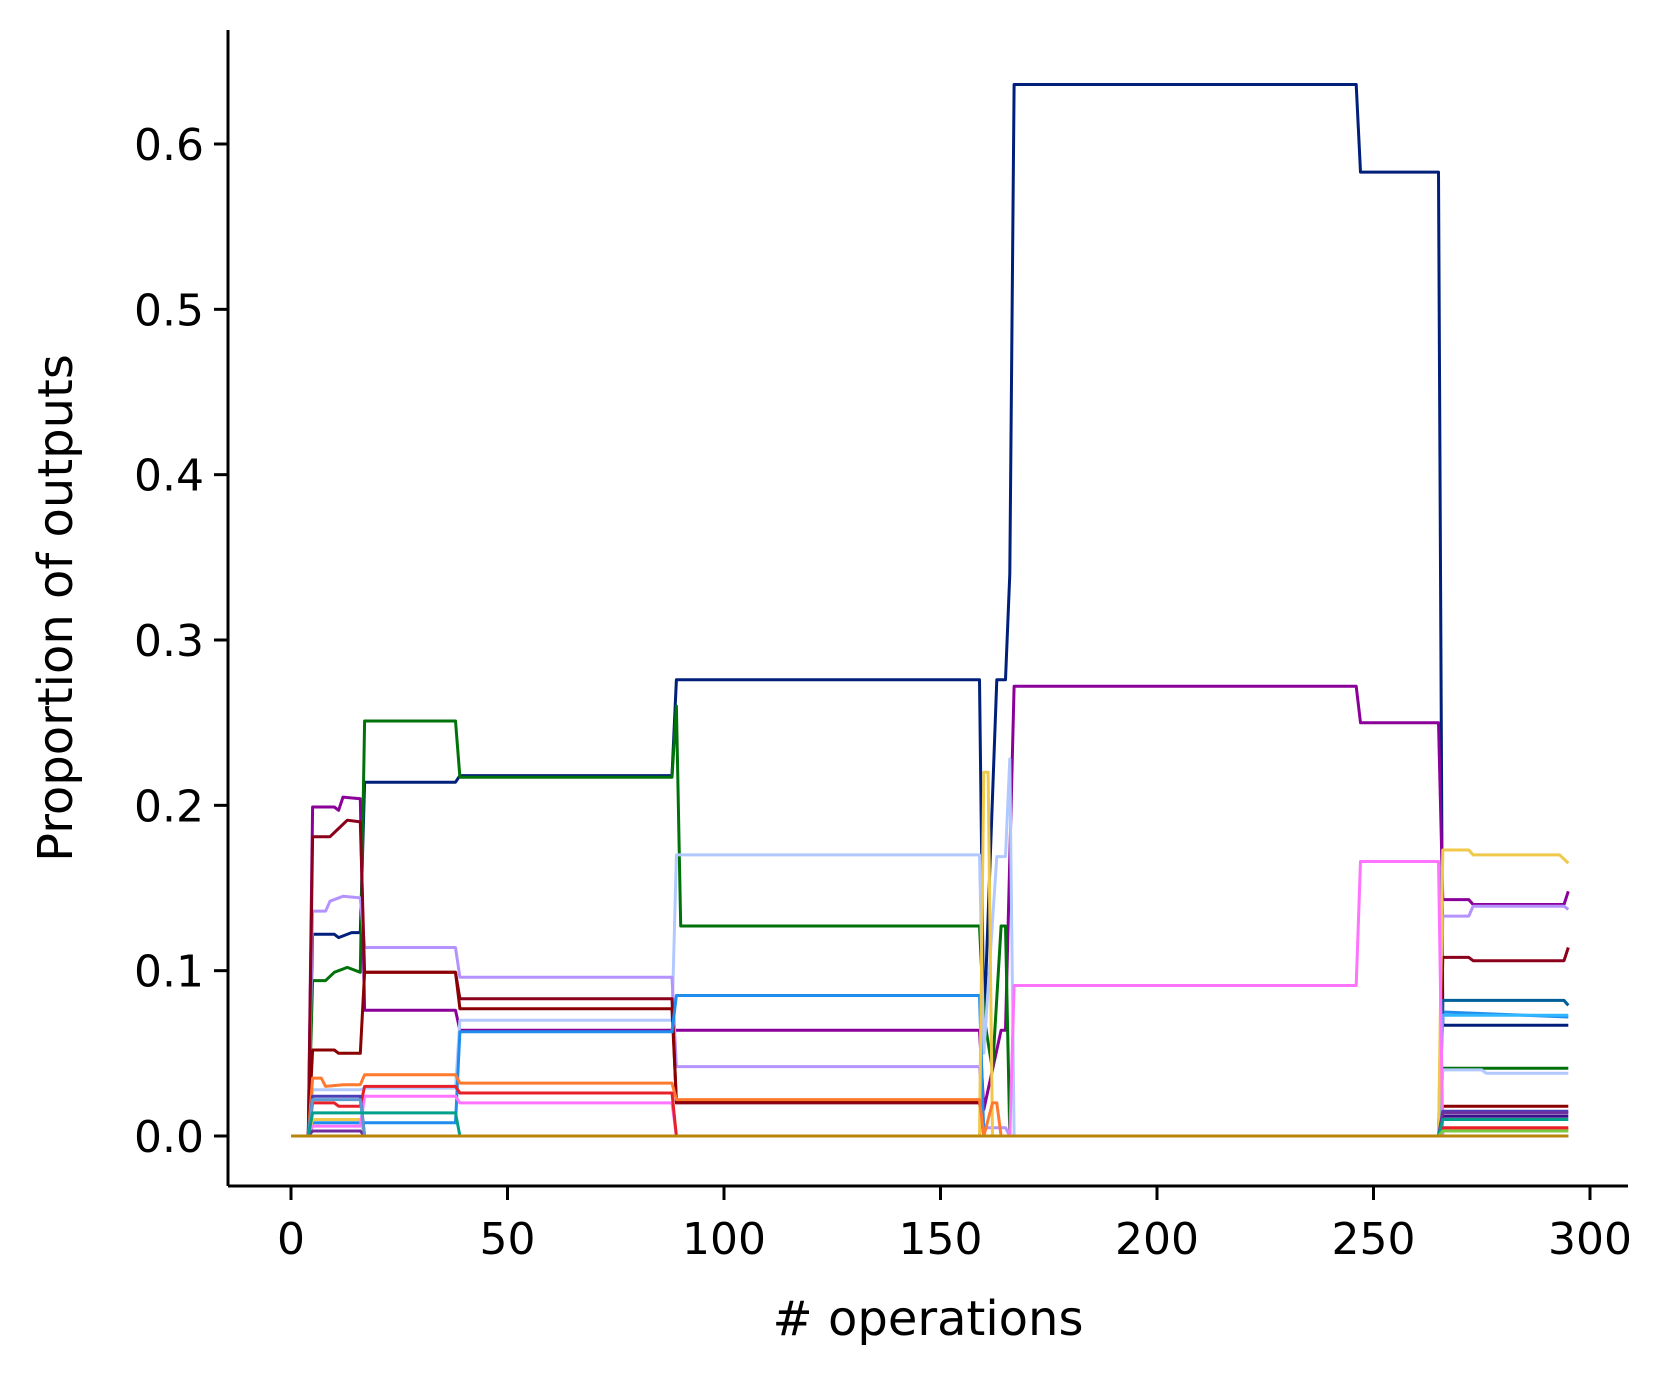 This screenshot has height=1379, width=1663. Describe the element at coordinates (169, 972) in the screenshot. I see `y-tick-label: 0.1` at that location.